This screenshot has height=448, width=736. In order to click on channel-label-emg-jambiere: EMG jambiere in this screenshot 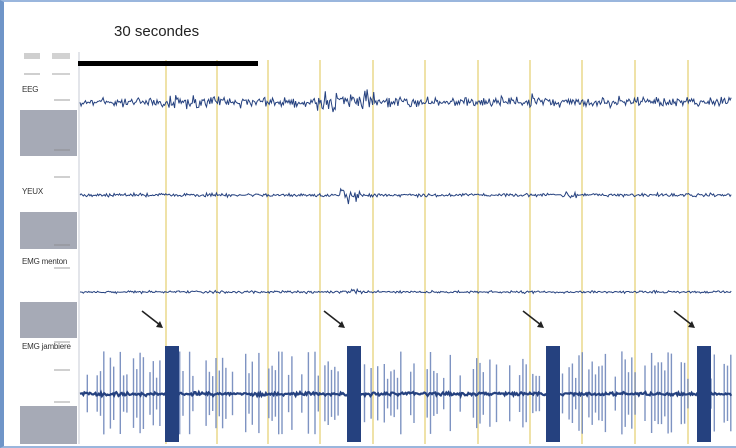, I will do `click(46, 346)`.